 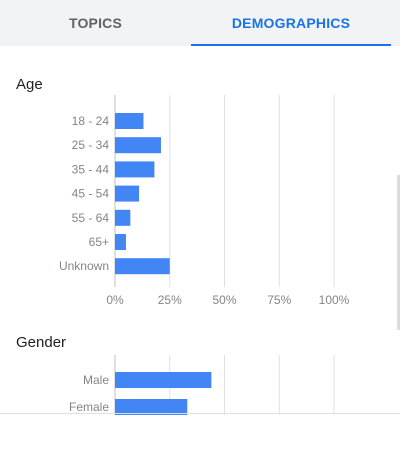 I want to click on tab-topics: TOPICS, so click(x=95, y=23).